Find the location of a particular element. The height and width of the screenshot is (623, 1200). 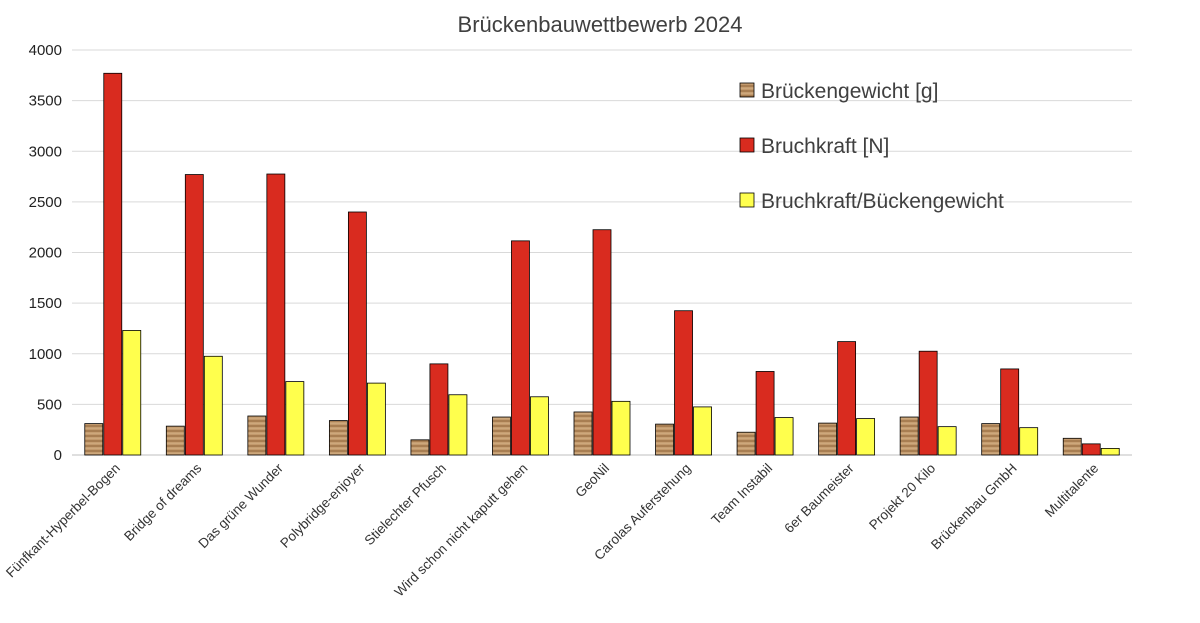

x-tick-label: GeoNil is located at coordinates (592, 481).